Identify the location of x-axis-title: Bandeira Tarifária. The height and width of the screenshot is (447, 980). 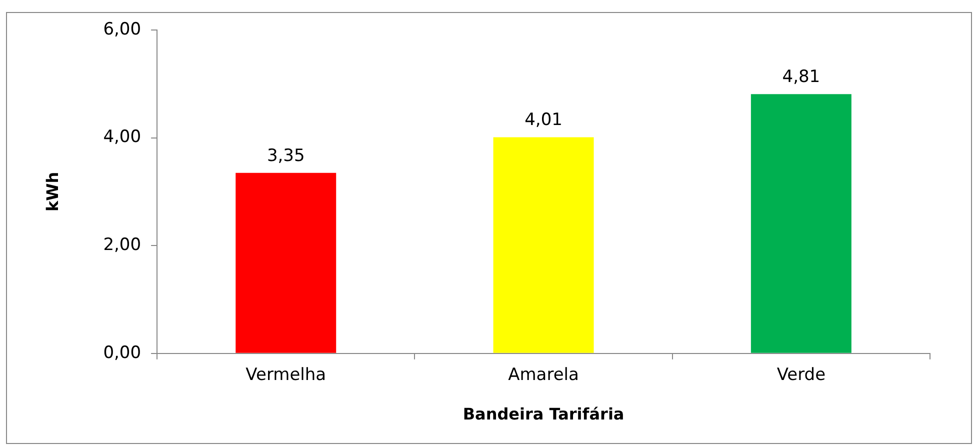
(543, 414).